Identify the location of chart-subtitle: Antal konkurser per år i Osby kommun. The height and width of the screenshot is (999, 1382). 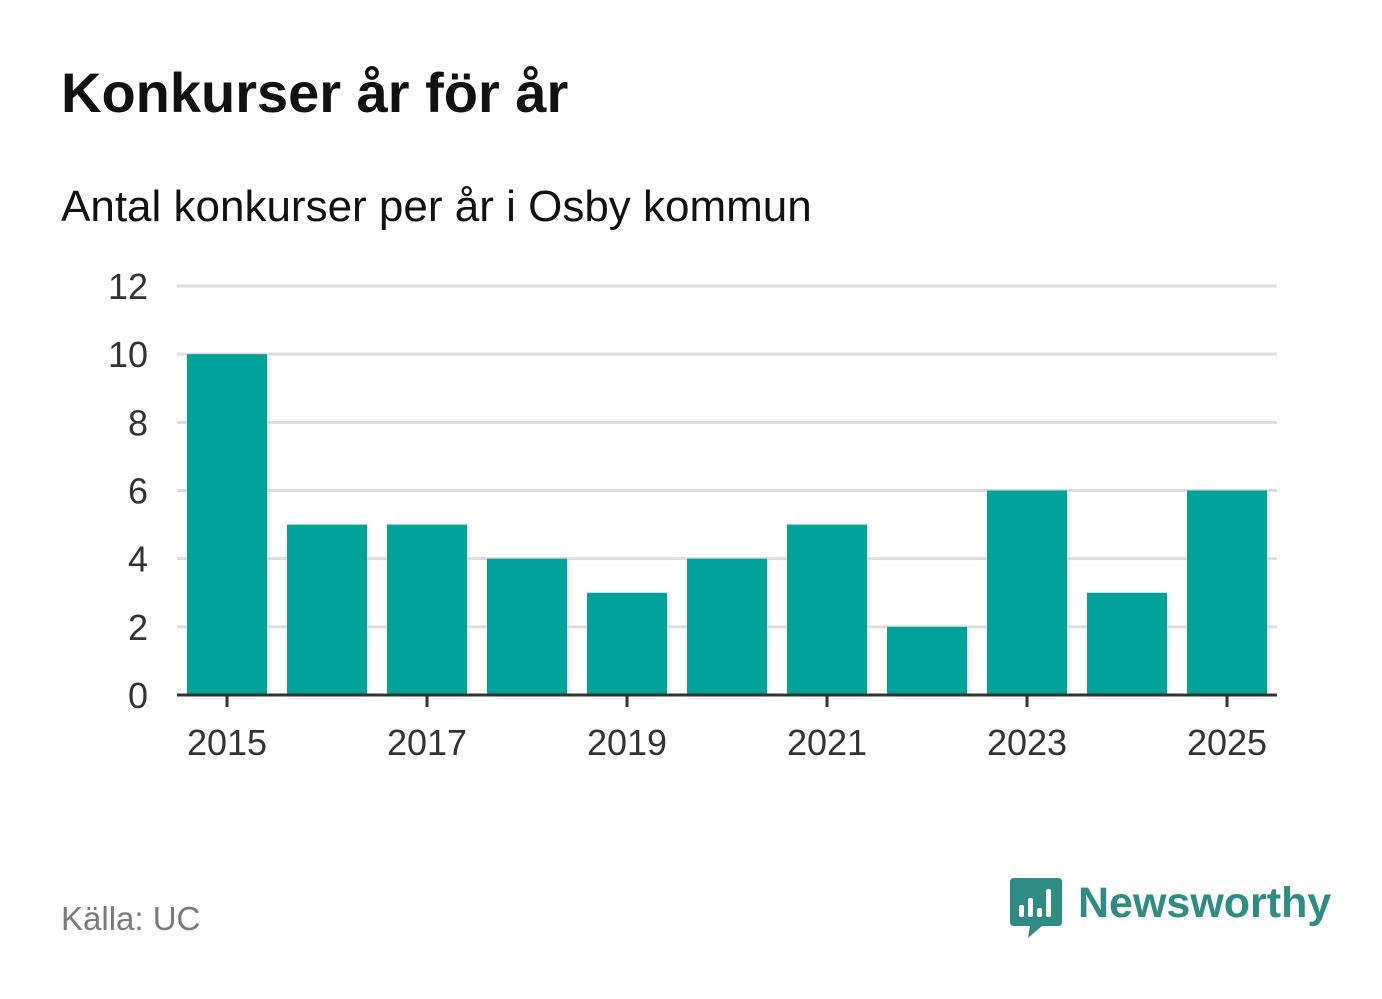
(436, 206).